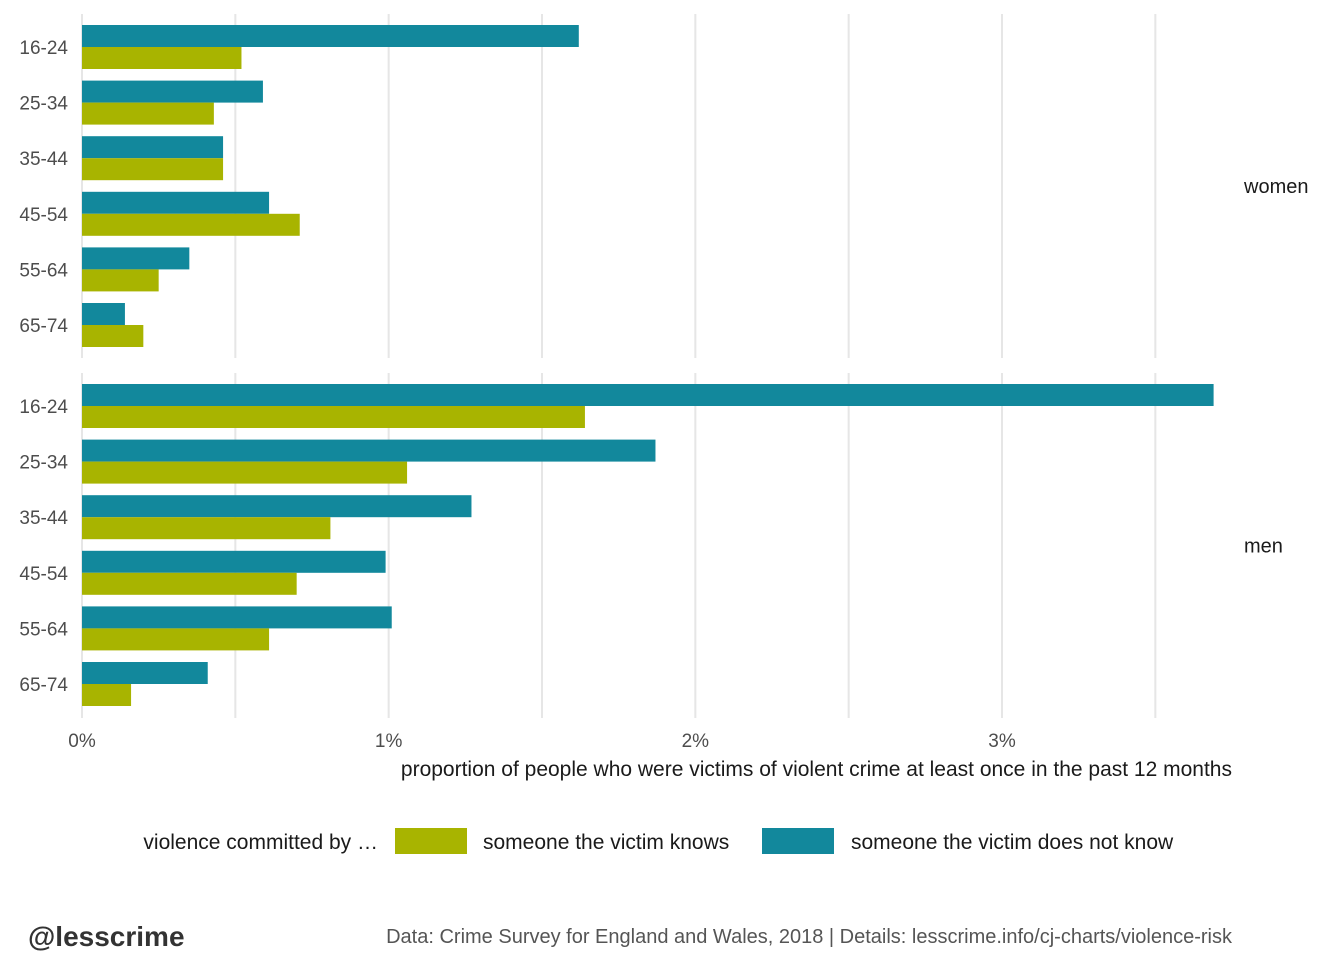  Describe the element at coordinates (103, 314) in the screenshot. I see `bar-women-65-74-does-not-know` at that location.